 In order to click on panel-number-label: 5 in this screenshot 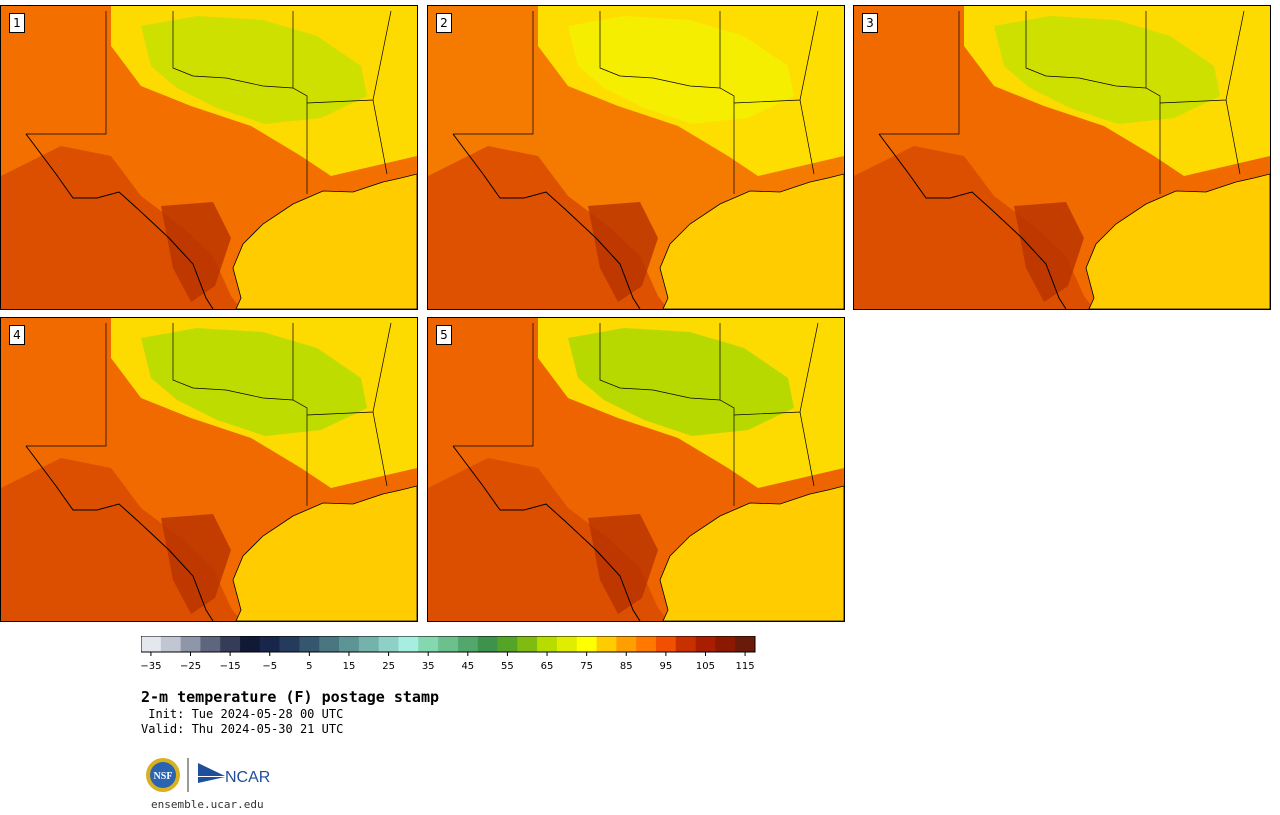, I will do `click(444, 335)`.